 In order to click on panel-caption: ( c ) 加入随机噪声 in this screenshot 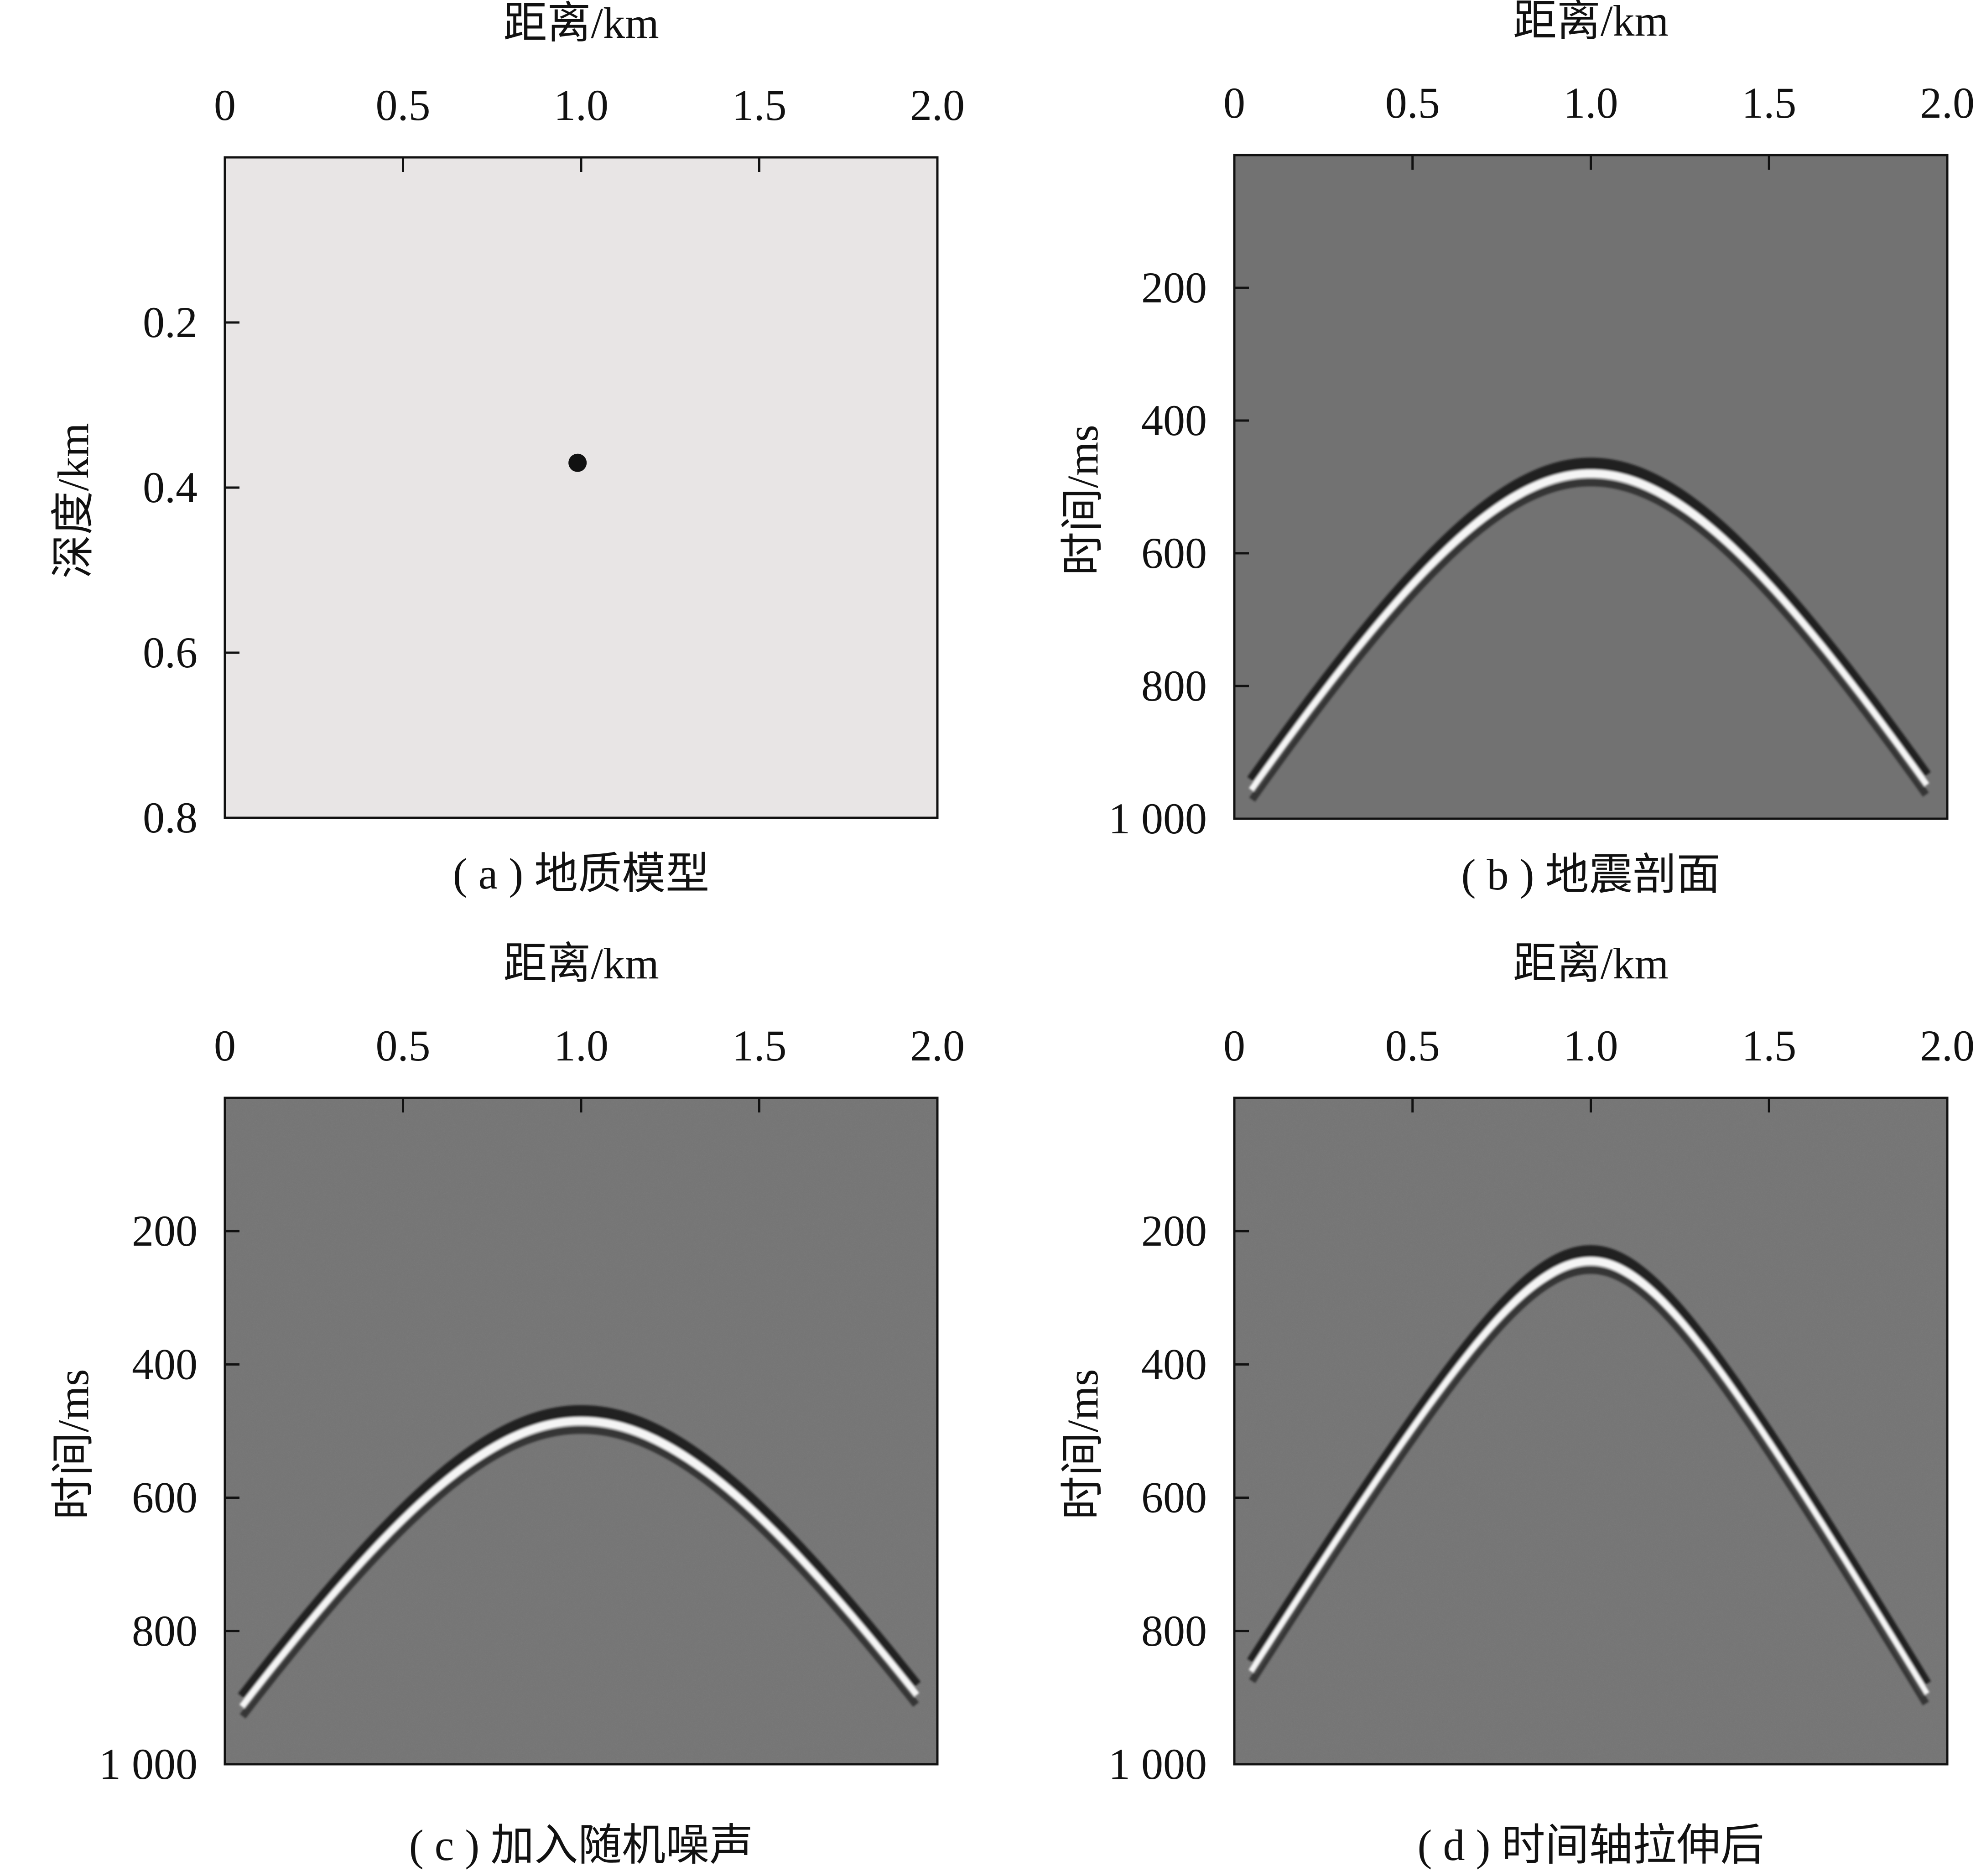, I will do `click(581, 1845)`.